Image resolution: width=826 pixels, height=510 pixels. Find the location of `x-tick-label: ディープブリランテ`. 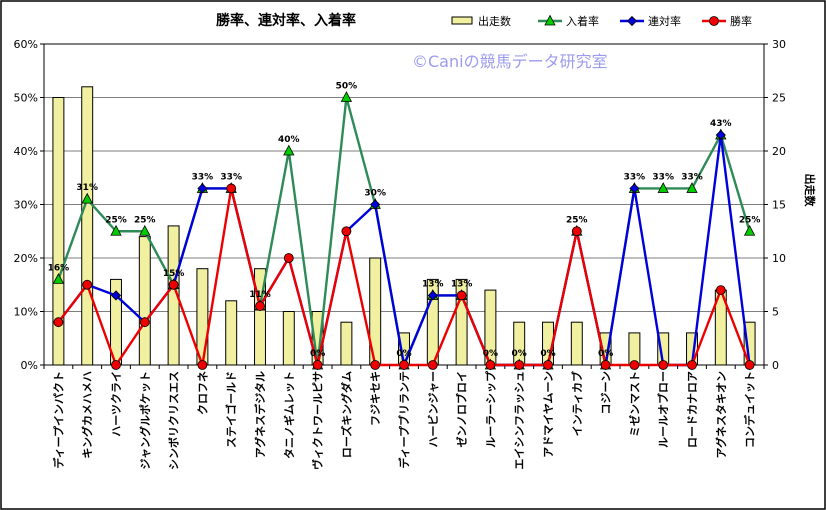

x-tick-label: ディープブリランテ is located at coordinates (404, 420).